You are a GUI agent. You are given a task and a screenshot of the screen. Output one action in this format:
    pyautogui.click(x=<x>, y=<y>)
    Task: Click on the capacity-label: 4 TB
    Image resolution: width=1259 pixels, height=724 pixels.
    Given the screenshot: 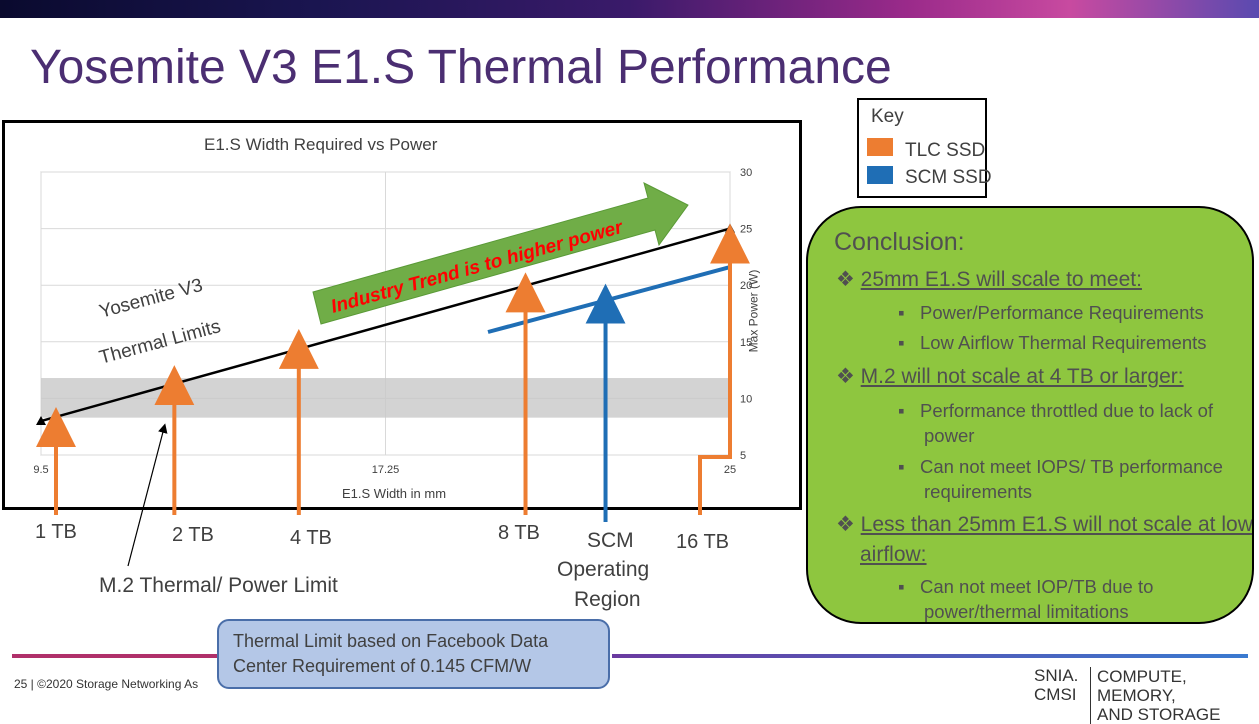 What is the action you would take?
    pyautogui.click(x=311, y=538)
    